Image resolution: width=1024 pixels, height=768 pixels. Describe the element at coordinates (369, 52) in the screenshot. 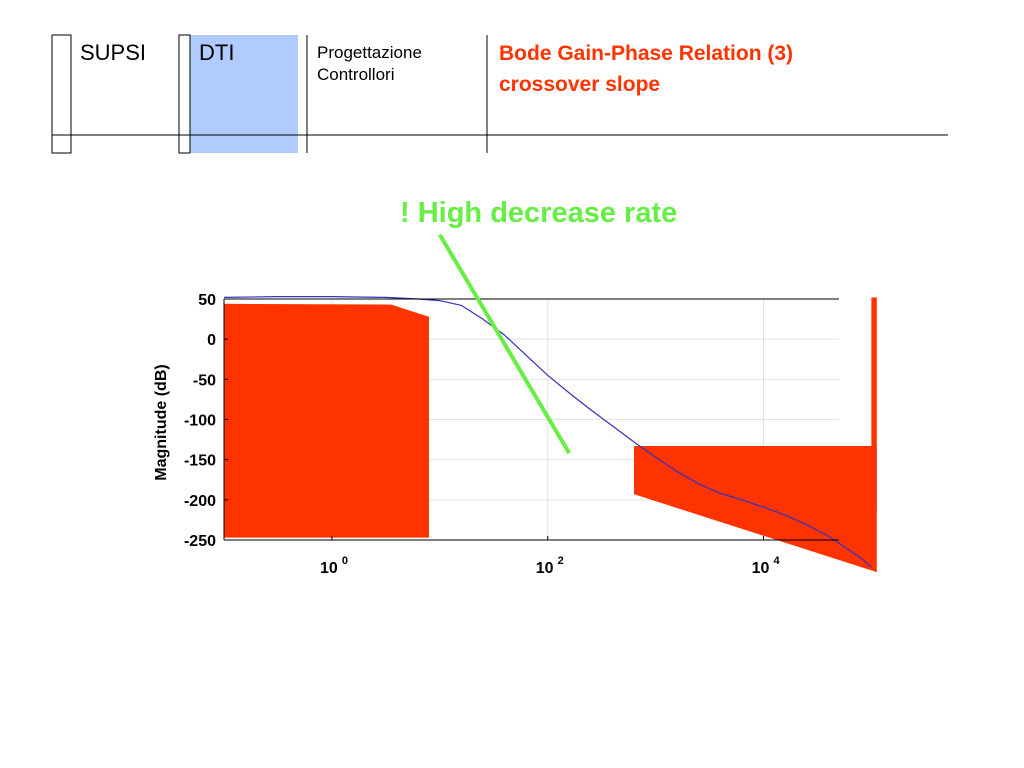

I see `course-title-line1: Progettazione` at that location.